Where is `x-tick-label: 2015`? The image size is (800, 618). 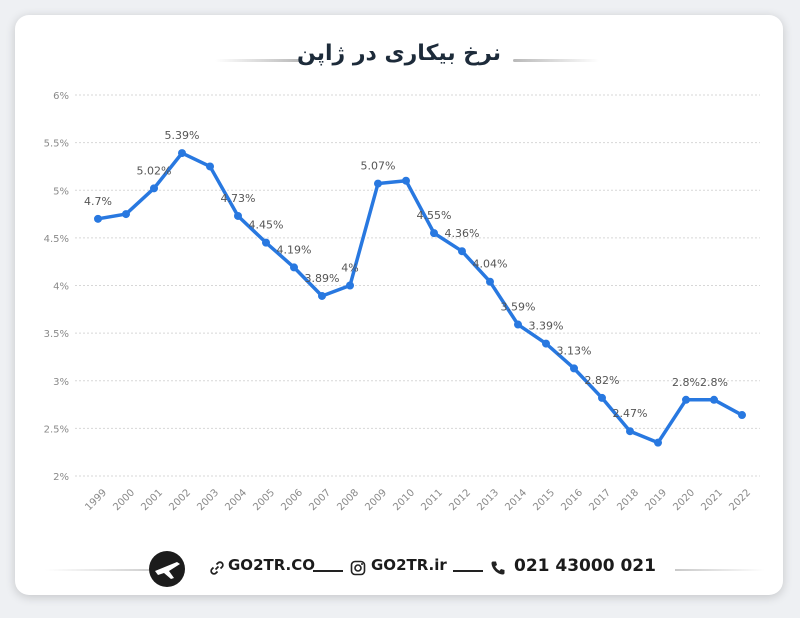 x-tick-label: 2015 is located at coordinates (544, 500).